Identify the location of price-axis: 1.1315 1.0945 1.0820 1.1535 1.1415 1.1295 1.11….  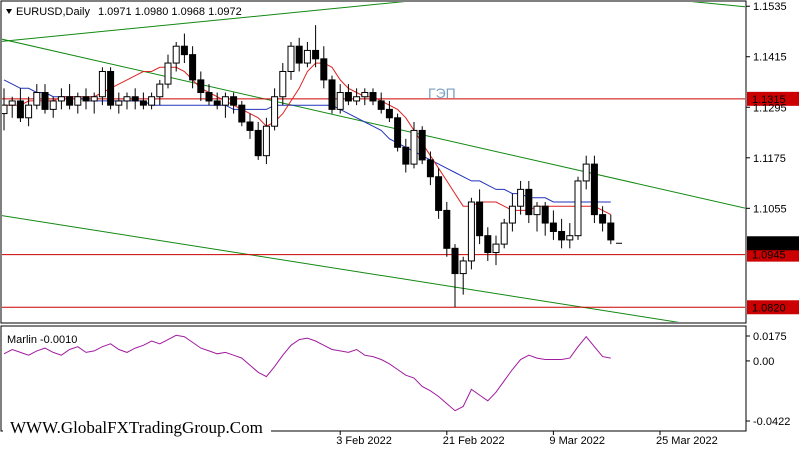
(772, 158).